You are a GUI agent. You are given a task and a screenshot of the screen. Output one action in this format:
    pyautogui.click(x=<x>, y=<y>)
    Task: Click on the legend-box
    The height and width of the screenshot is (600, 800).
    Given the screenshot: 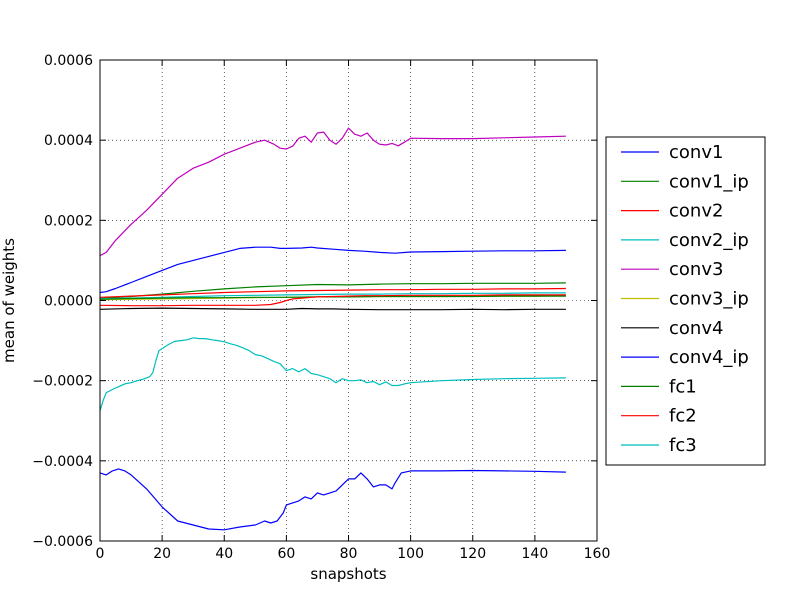 What is the action you would take?
    pyautogui.click(x=685, y=301)
    